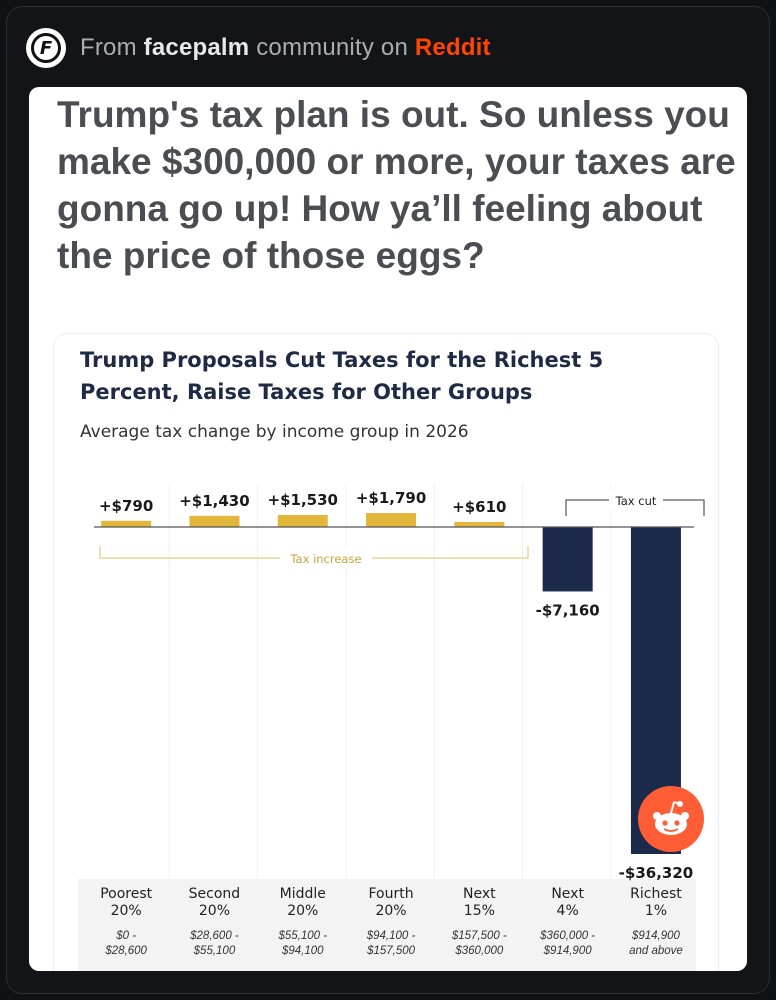 This screenshot has height=1000, width=776. Describe the element at coordinates (568, 911) in the screenshot. I see `category-label: 4%` at that location.